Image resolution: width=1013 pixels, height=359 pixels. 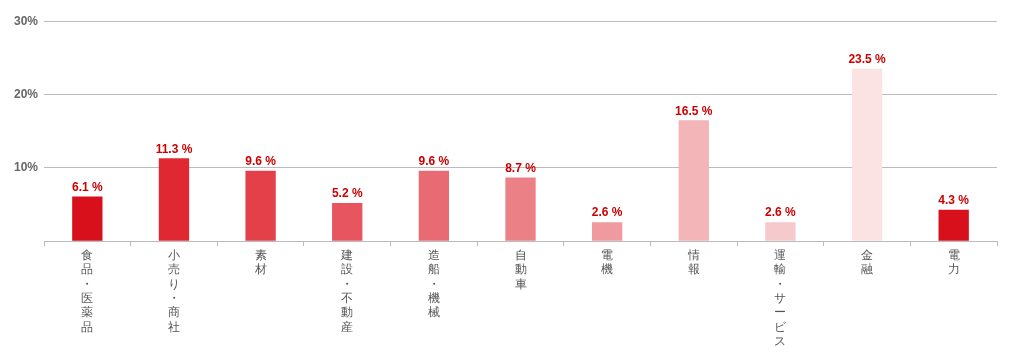 What do you see at coordinates (347, 193) in the screenshot?
I see `data-label: 5.2 %` at bounding box center [347, 193].